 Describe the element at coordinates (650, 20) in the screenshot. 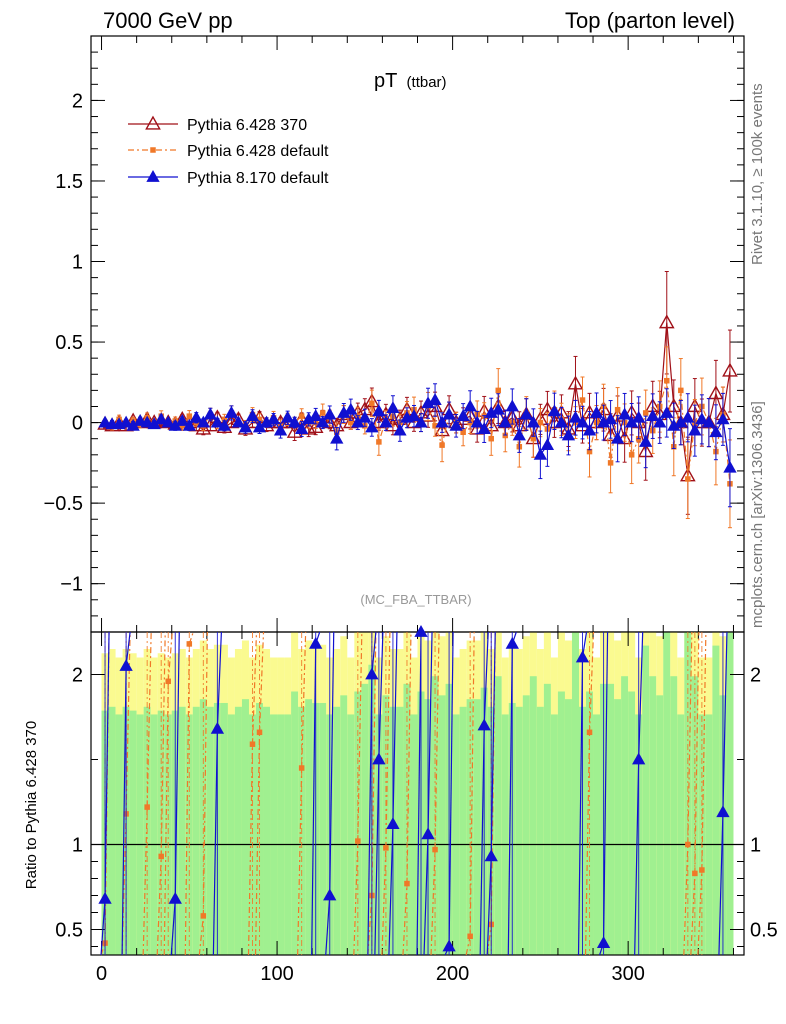

I see `header-right: Top (parton level)` at that location.